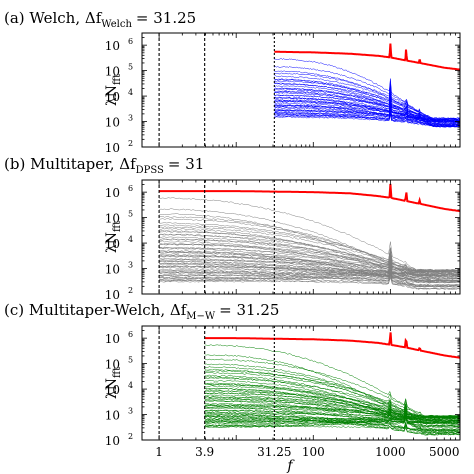 The image size is (474, 474). I want to click on y-axis-label-multitaper: λNfft, so click(113, 237).